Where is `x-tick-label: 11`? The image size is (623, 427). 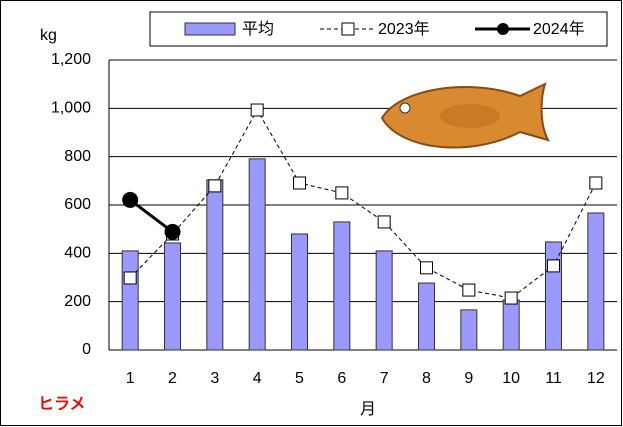 x-tick-label: 11 is located at coordinates (553, 378).